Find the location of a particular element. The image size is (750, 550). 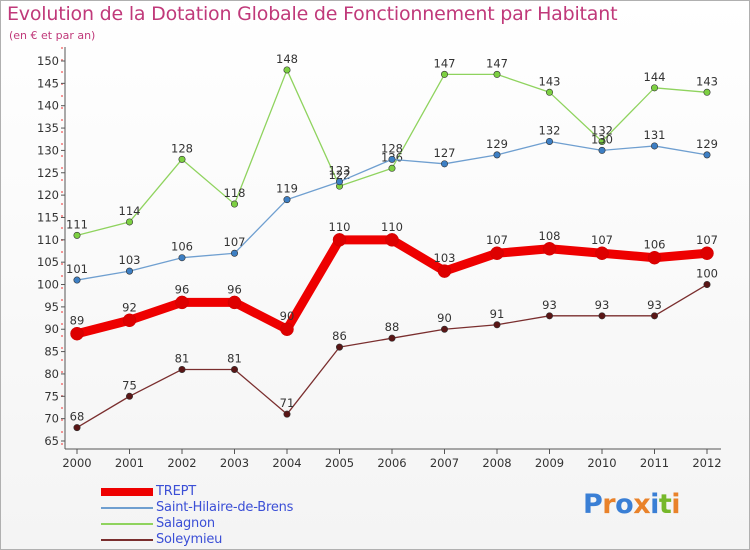

logo-letter: t is located at coordinates (665, 504).